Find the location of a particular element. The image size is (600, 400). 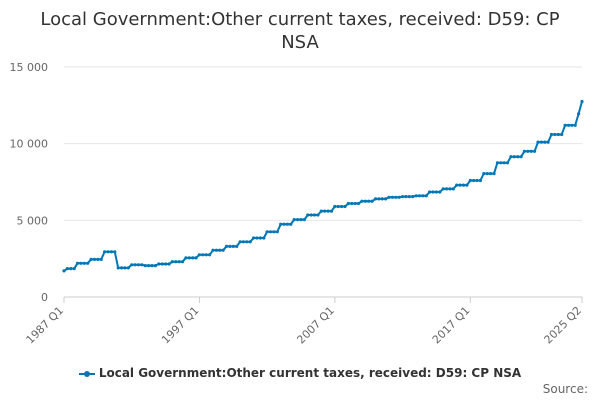

x-tick-label: 2007 Q1 is located at coordinates (315, 325).